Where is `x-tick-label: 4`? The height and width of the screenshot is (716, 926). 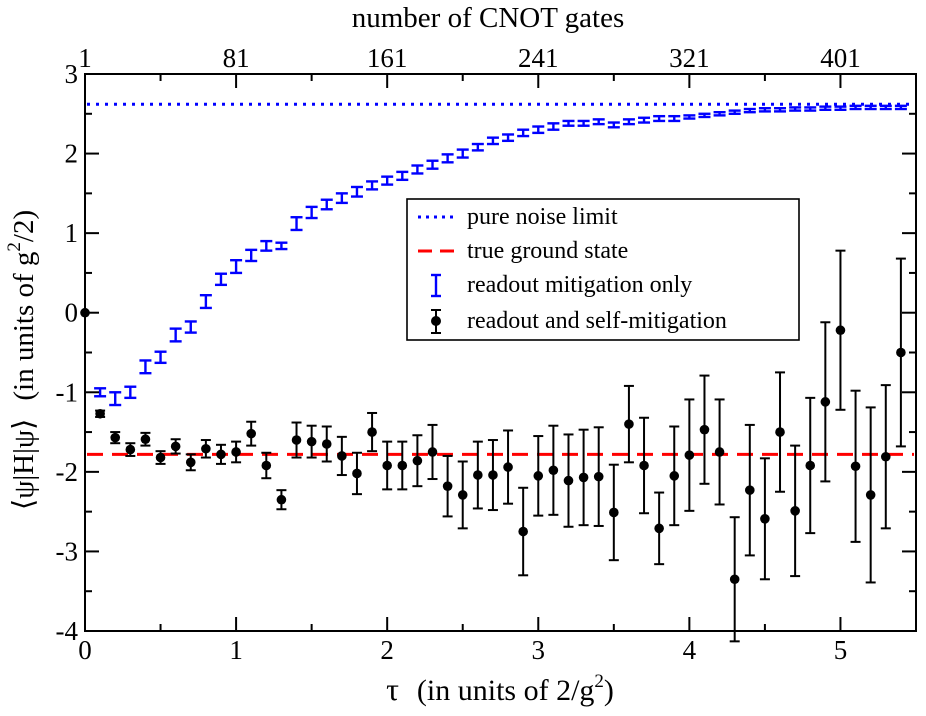
x-tick-label: 4 is located at coordinates (690, 650).